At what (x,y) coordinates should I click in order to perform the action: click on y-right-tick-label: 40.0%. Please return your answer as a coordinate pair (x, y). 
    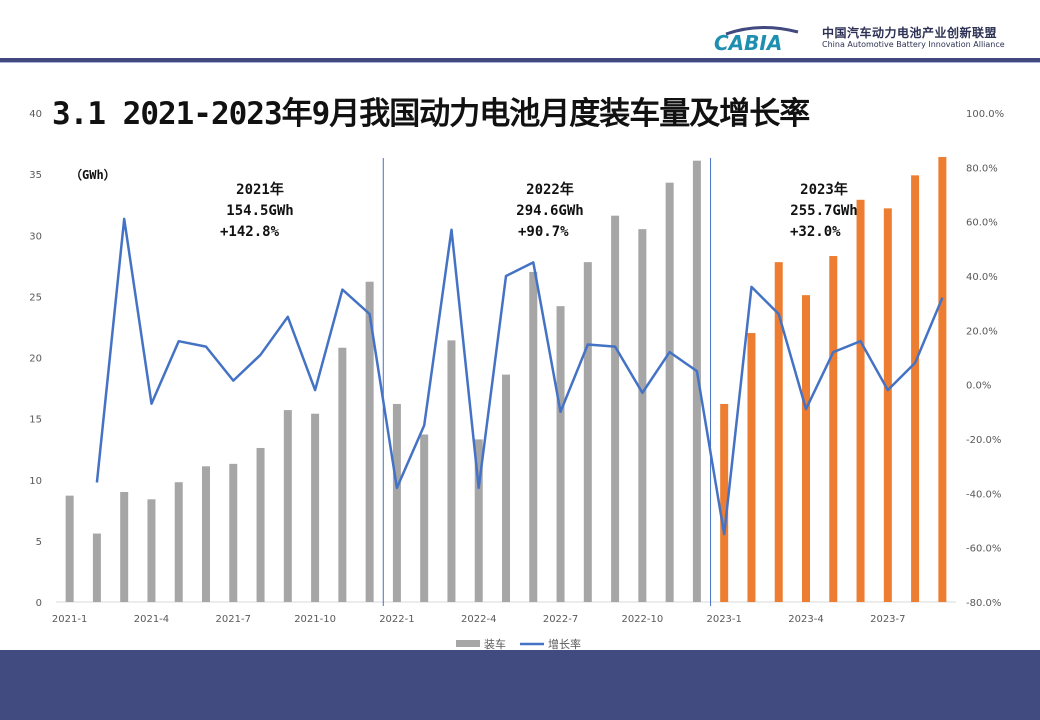
    Looking at the image, I should click on (982, 277).